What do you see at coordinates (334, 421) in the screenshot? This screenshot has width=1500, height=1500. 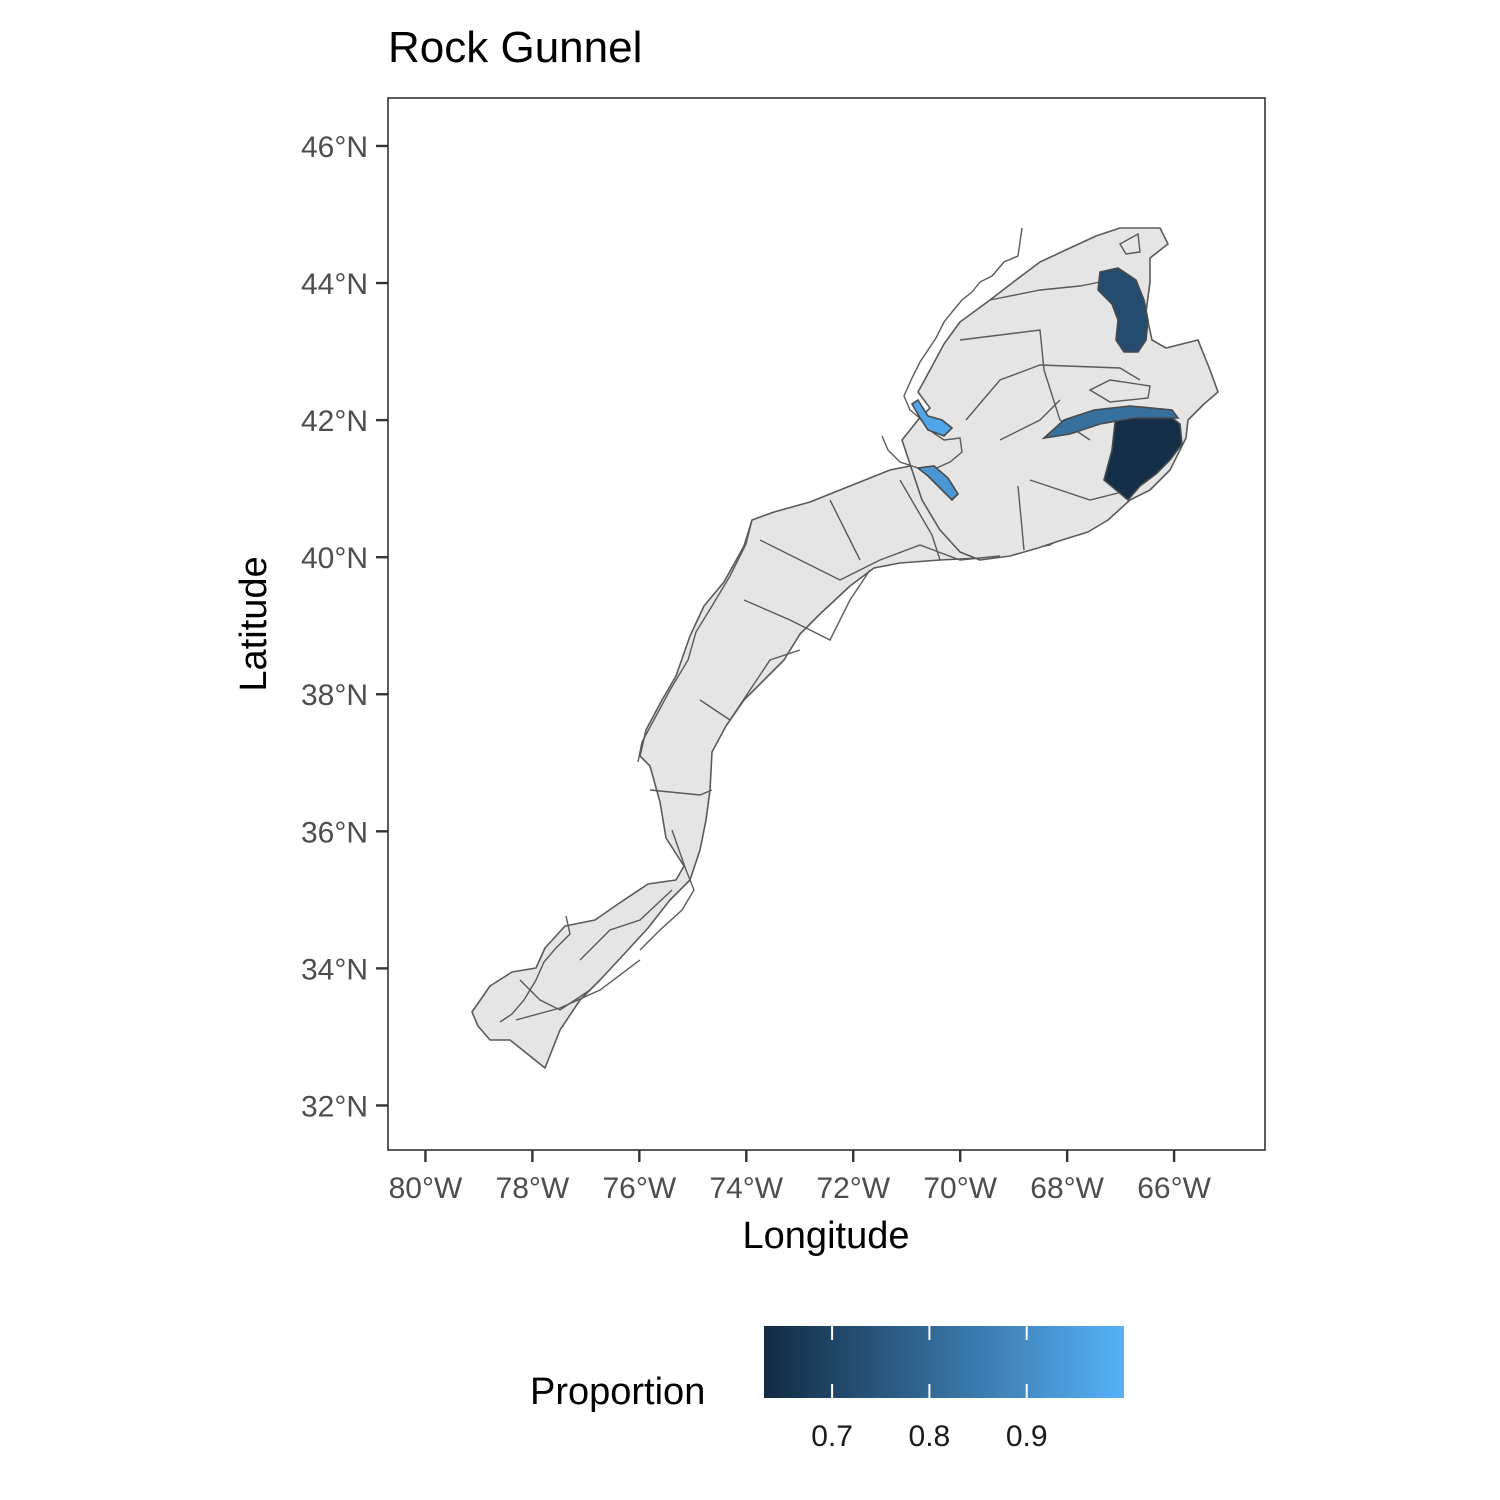 I see `y-tick-label: 42°N` at bounding box center [334, 421].